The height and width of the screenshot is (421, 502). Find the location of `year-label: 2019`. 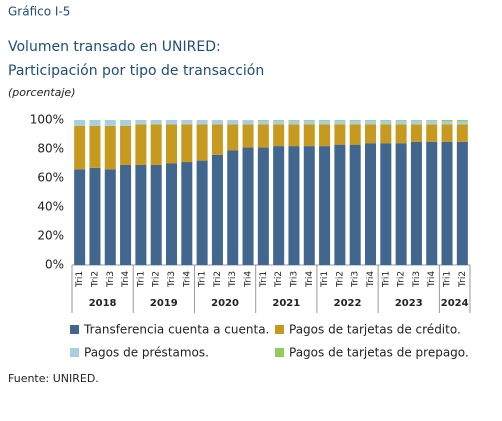

year-label: 2019 is located at coordinates (164, 303).